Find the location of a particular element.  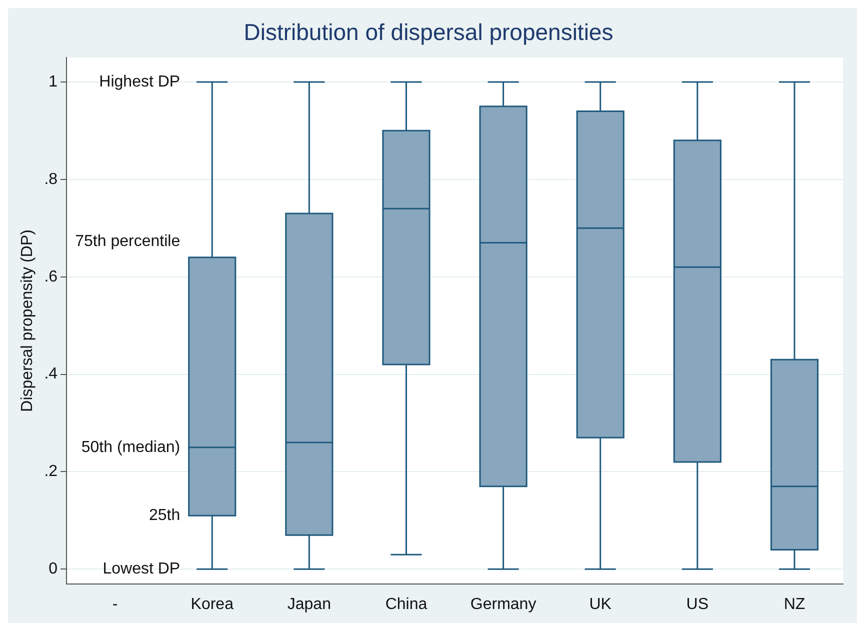

annotation: 50th (median) is located at coordinates (130, 447).